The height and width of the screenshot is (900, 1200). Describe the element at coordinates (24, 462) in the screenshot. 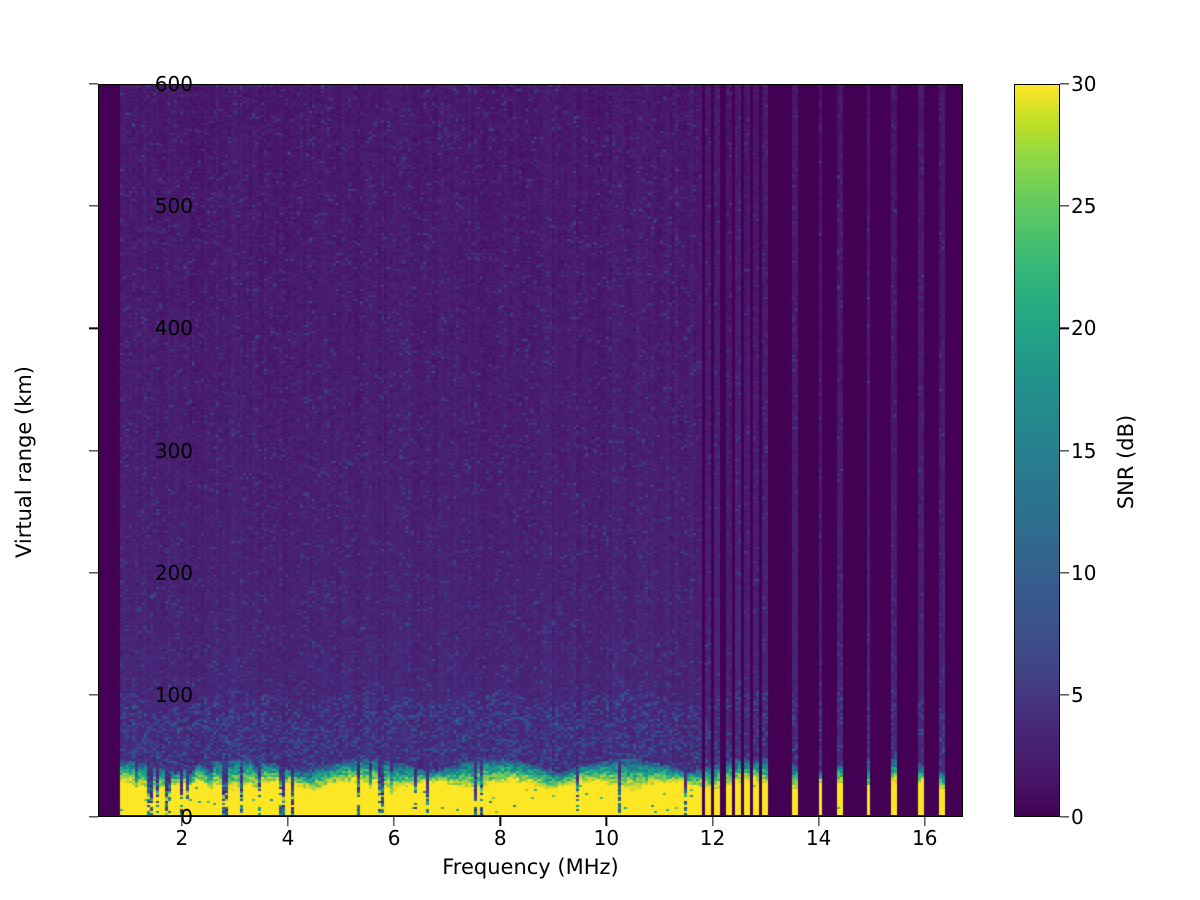

I see `y-axis-label: Virtual range (km)` at that location.